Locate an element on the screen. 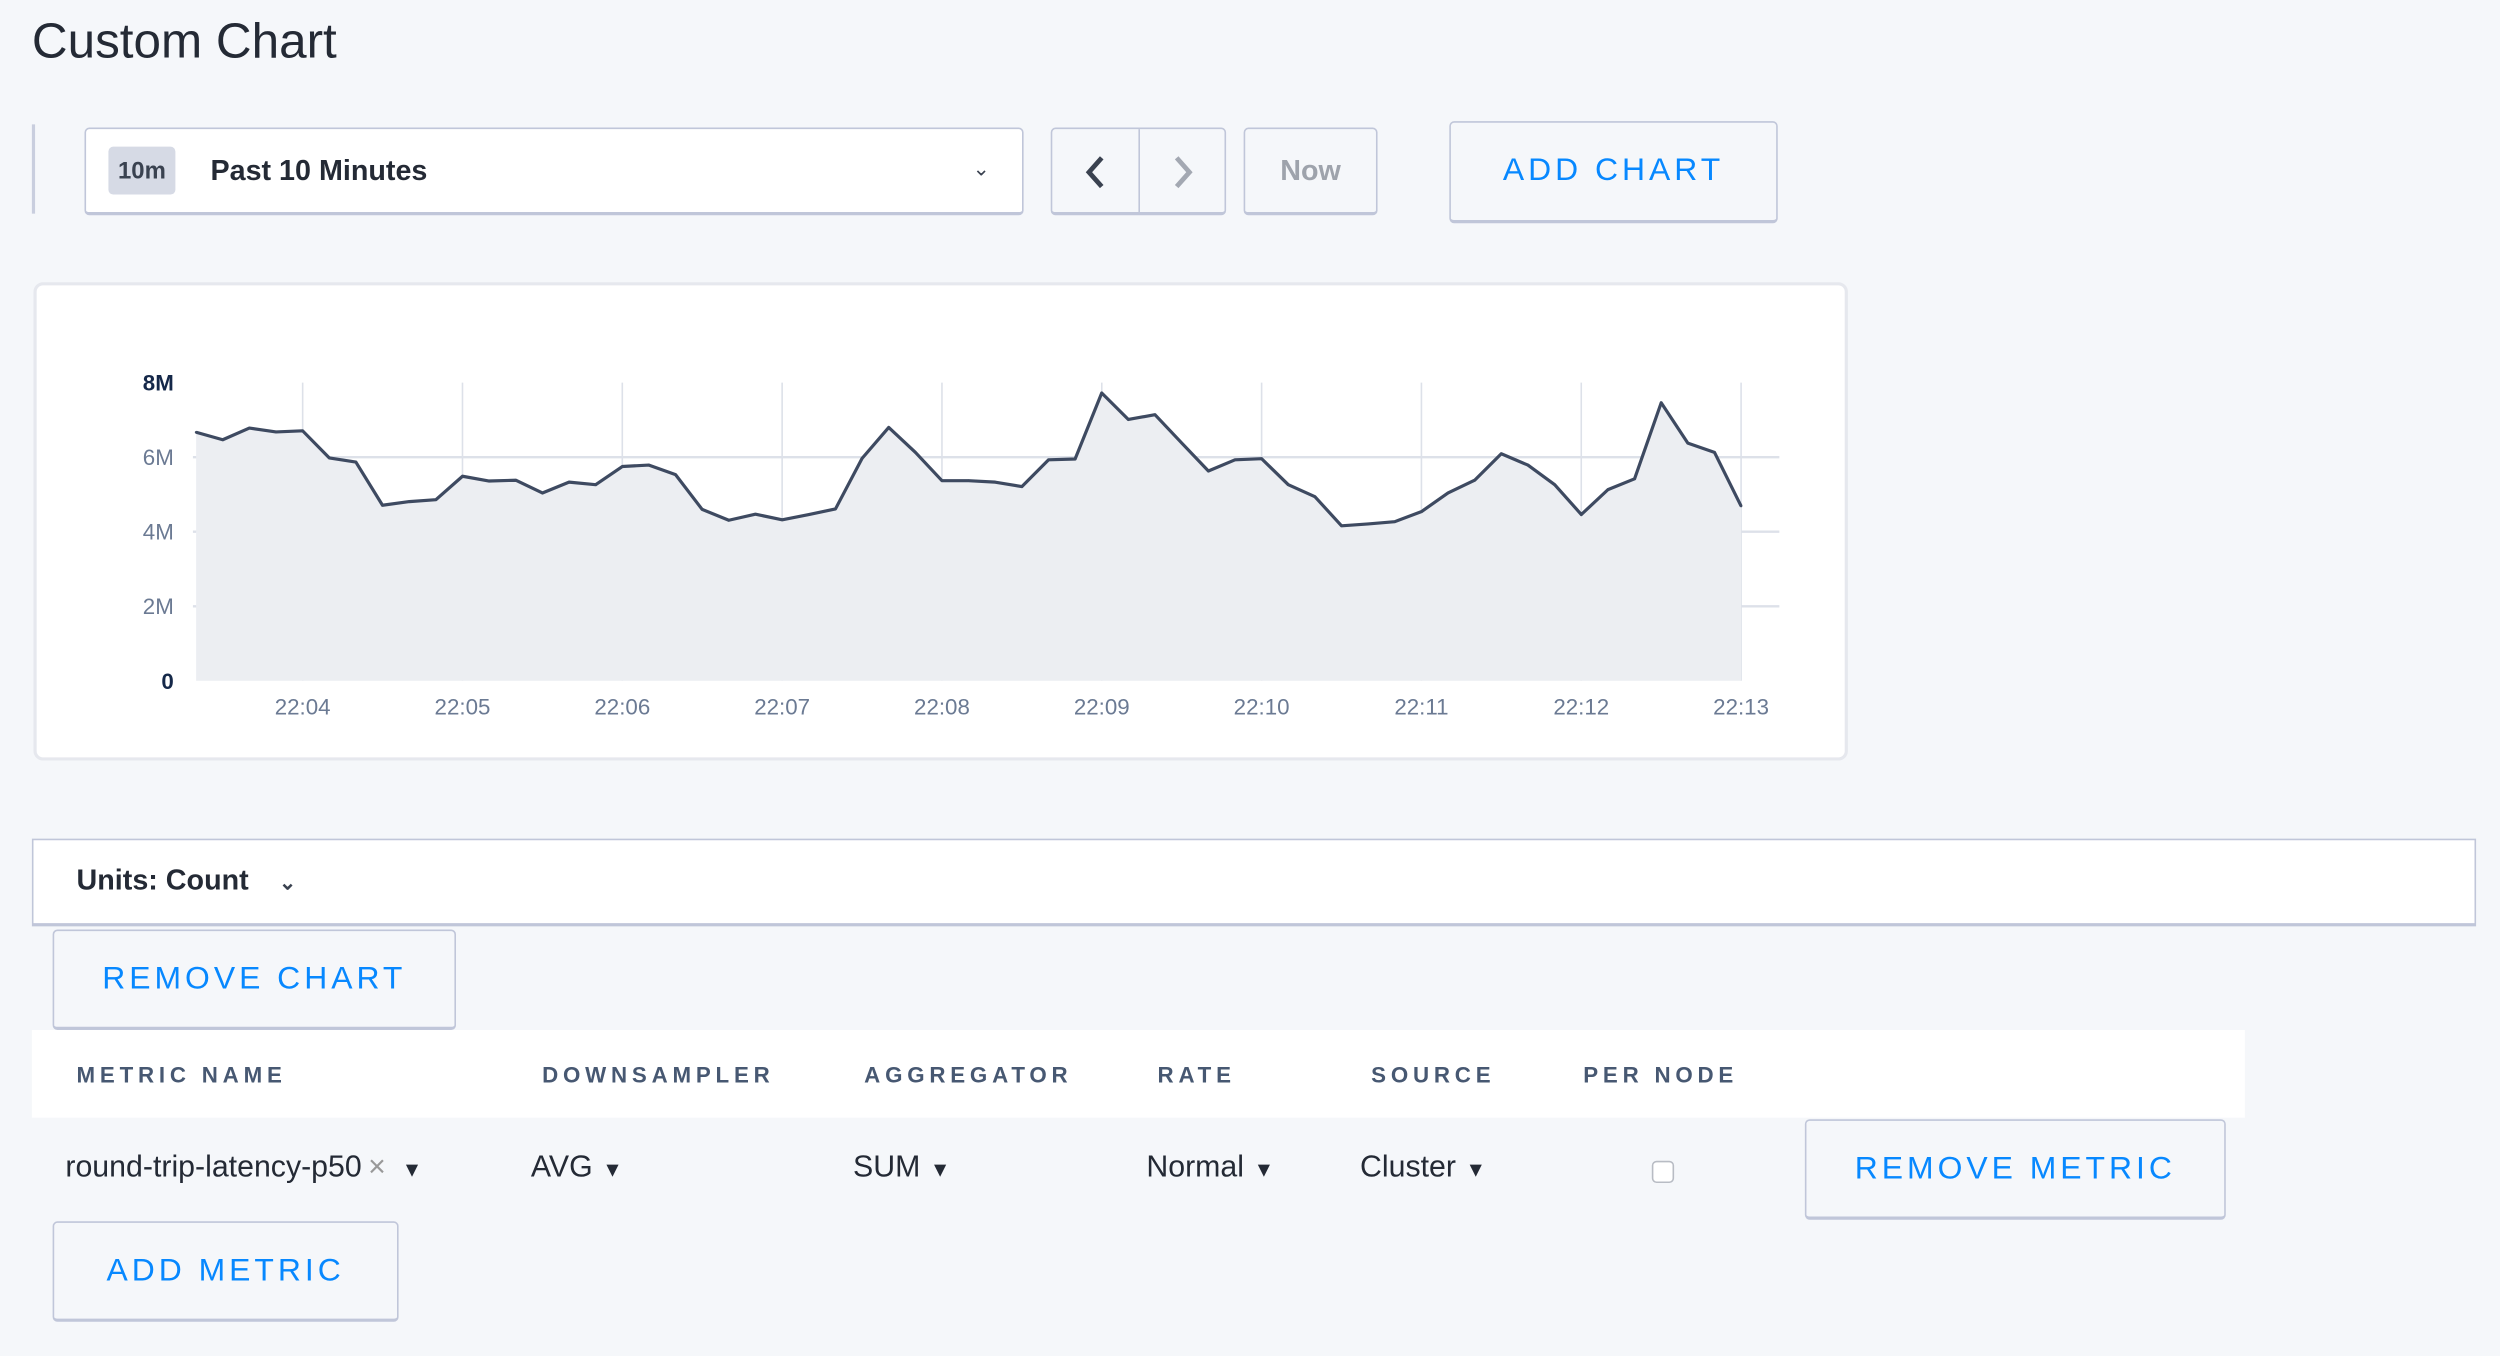 The width and height of the screenshot is (2500, 1356). per-node-checkbox is located at coordinates (1663, 1172).